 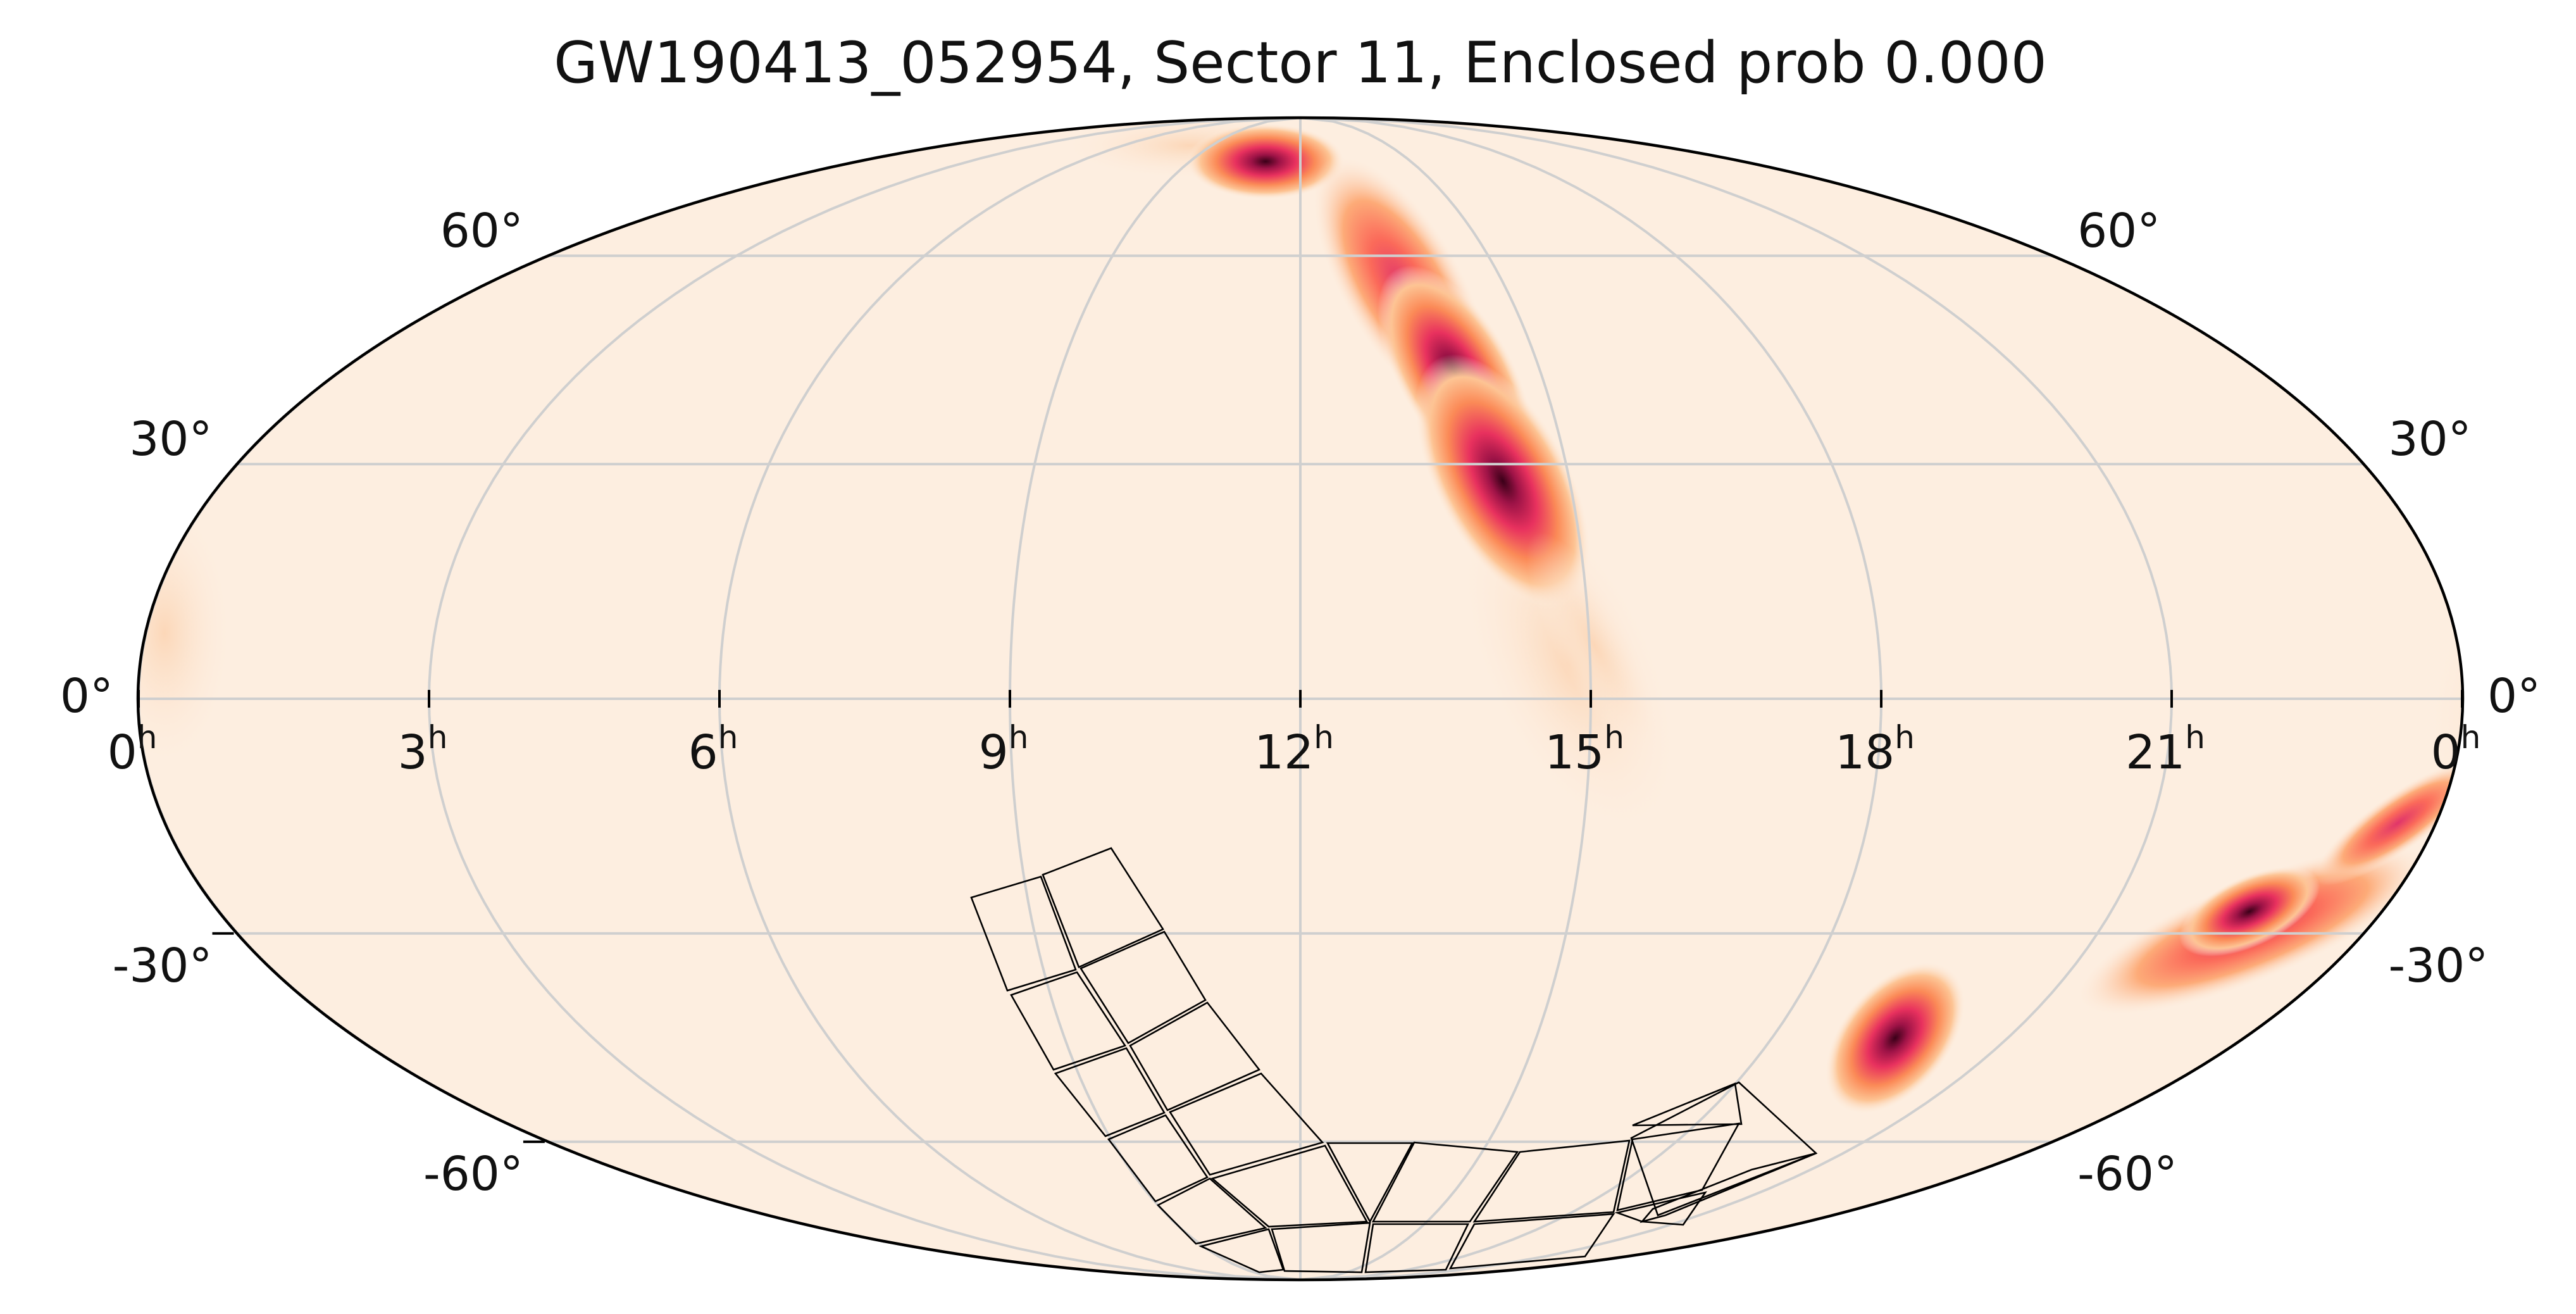 I want to click on dec-label-left: -30°, so click(x=163, y=966).